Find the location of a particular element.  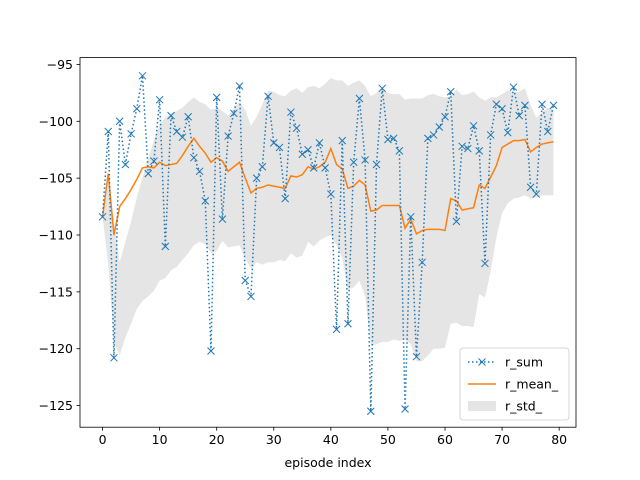

legend-marker-r-sum is located at coordinates (482, 362).